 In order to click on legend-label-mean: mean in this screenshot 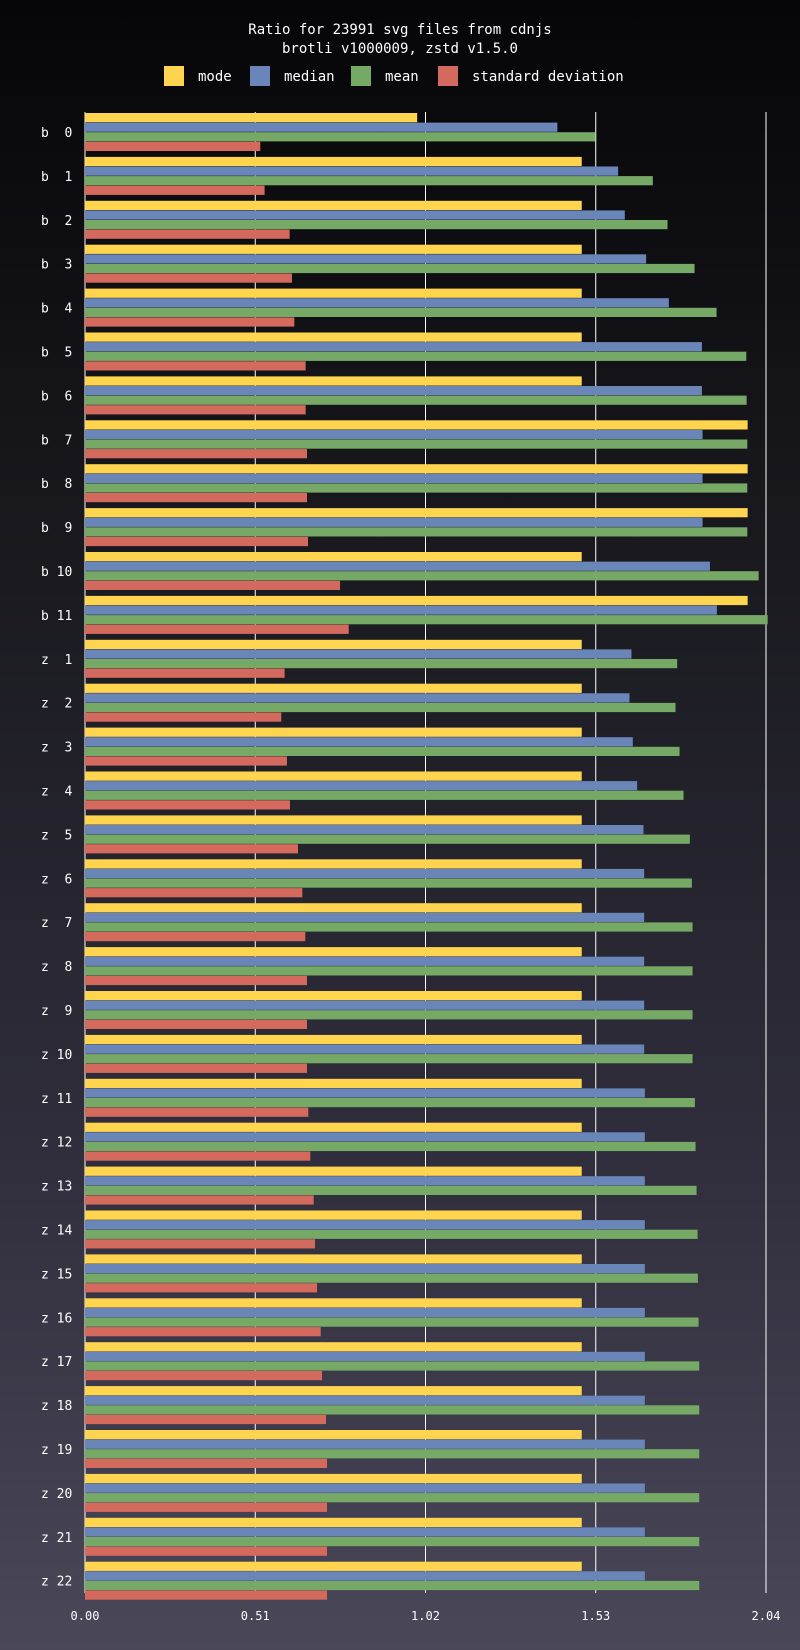, I will do `click(402, 77)`.